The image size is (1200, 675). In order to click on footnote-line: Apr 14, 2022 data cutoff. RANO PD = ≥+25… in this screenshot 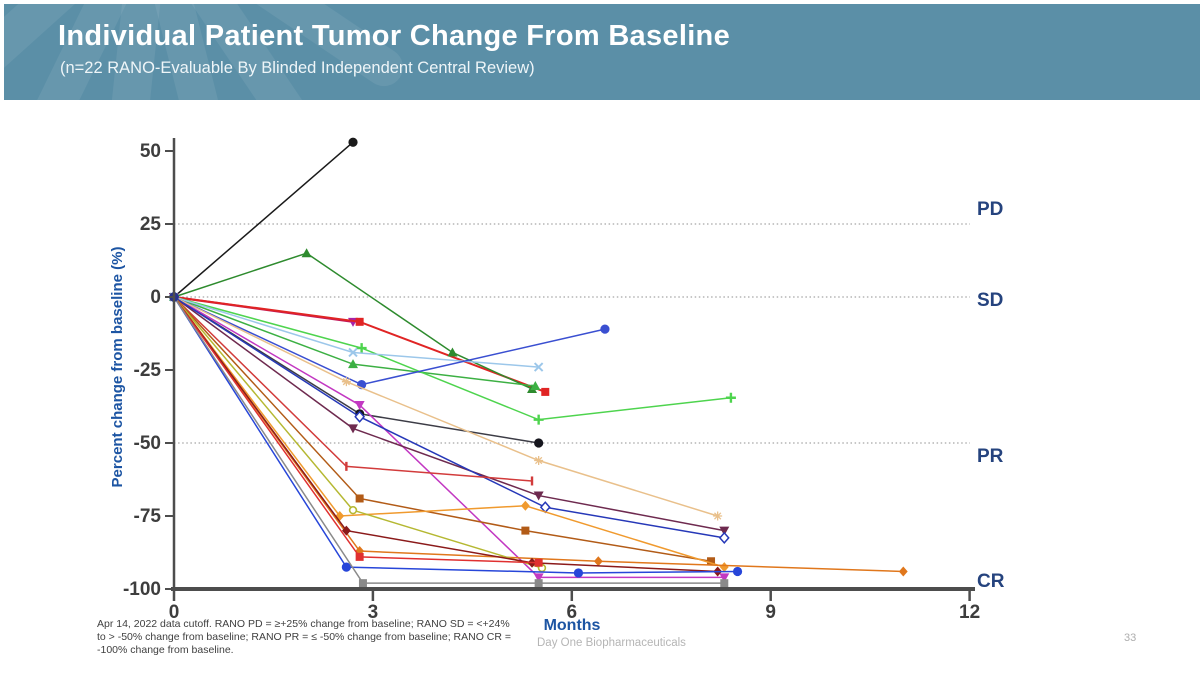, I will do `click(303, 624)`.